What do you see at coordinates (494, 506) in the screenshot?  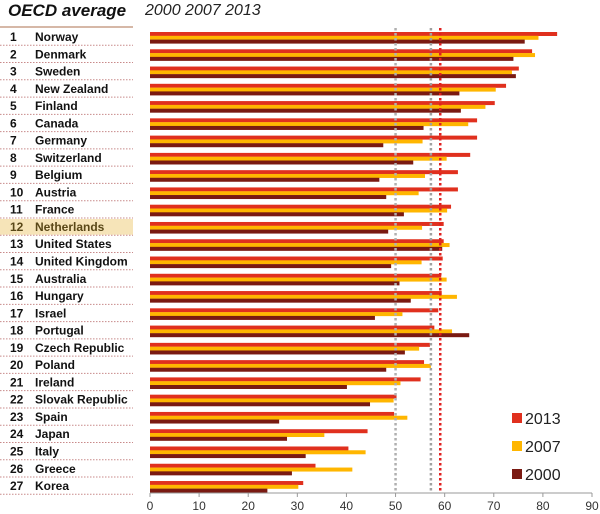 I see `x-tick-label: 70` at bounding box center [494, 506].